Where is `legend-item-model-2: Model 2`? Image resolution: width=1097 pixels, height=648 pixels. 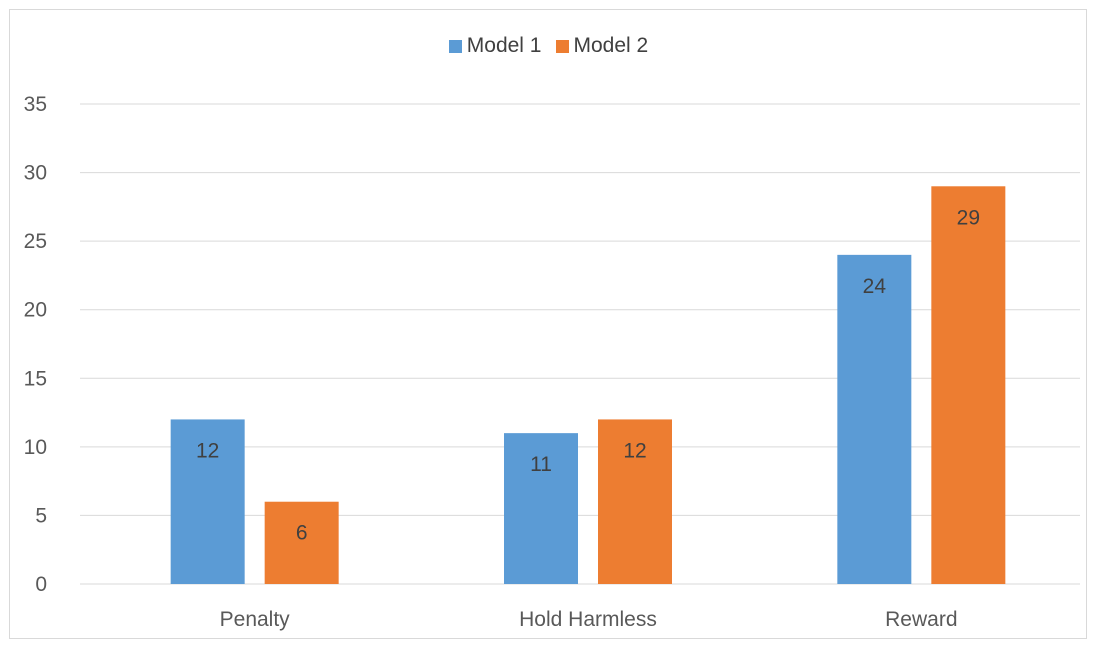 legend-item-model-2: Model 2 is located at coordinates (602, 46).